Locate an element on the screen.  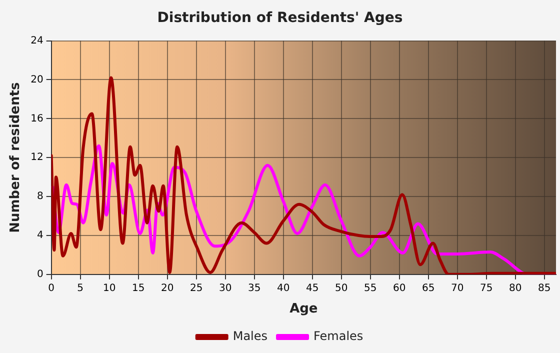
x-tick-label: 65 is located at coordinates (428, 288).